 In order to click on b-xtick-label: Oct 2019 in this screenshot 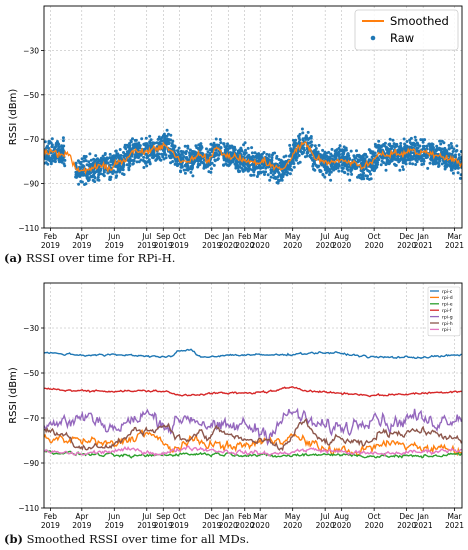, I will do `click(179, 521)`.